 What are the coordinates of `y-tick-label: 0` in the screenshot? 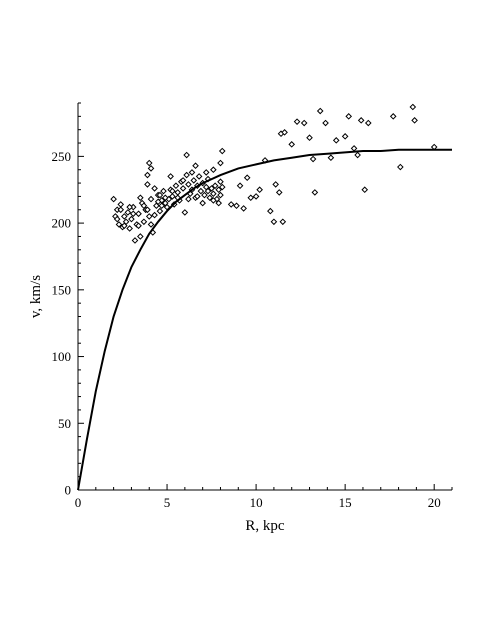 It's located at (68, 490).